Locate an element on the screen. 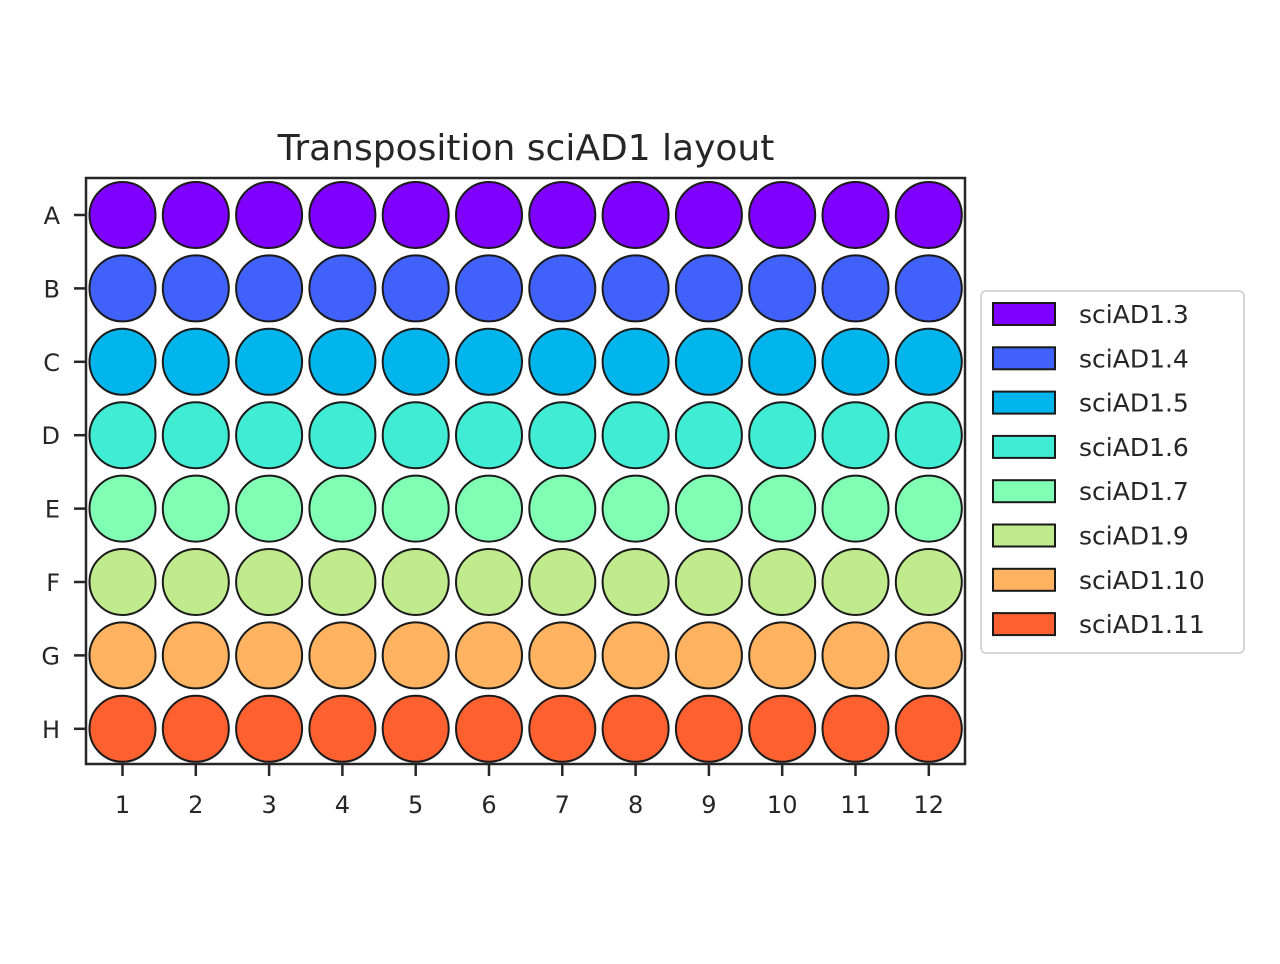 Image resolution: width=1280 pixels, height=964 pixels. legend-label: sciAD1.7 is located at coordinates (1134, 491).